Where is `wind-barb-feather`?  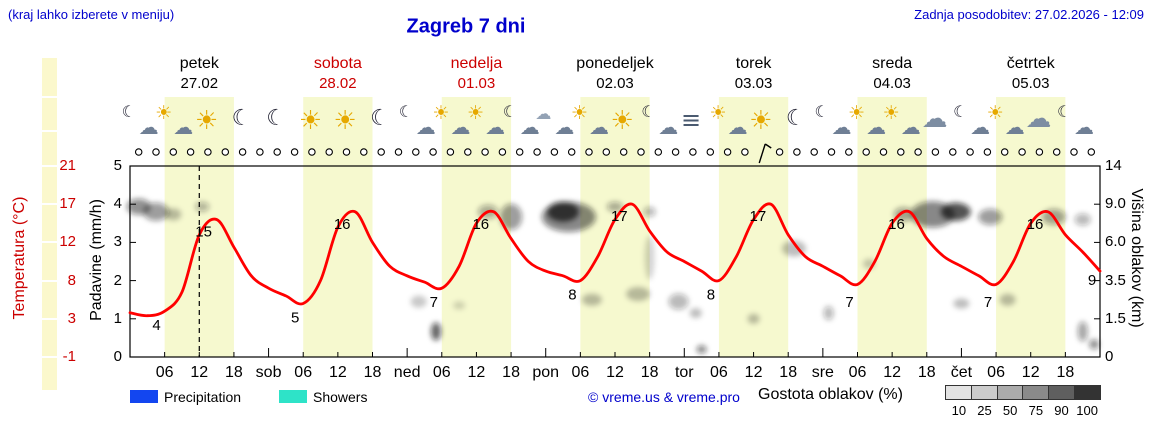 wind-barb-feather is located at coordinates (768, 146).